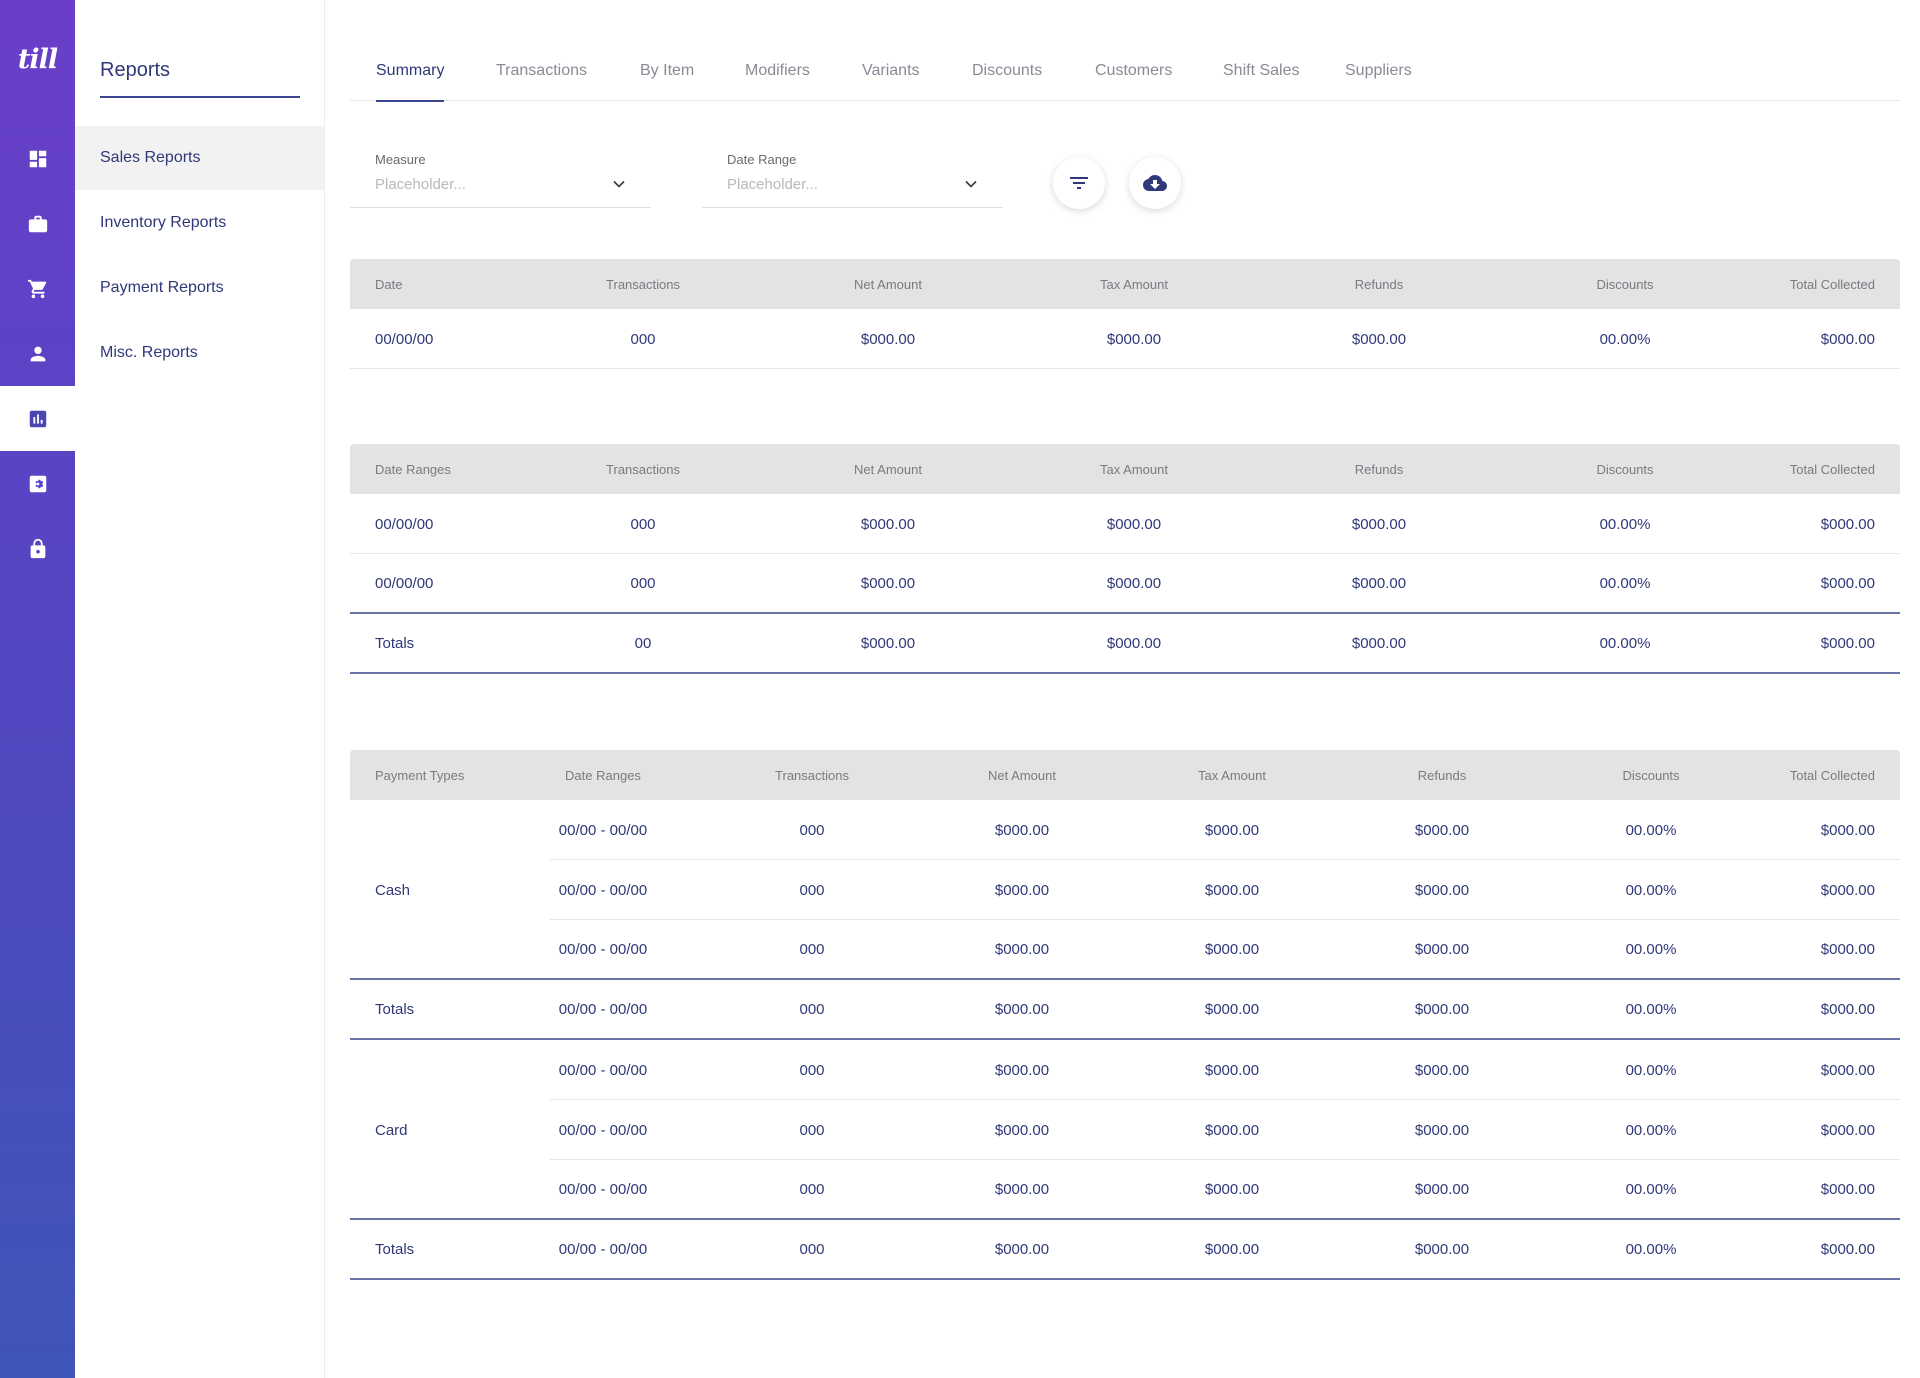  Describe the element at coordinates (888, 469) in the screenshot. I see `column-header: Net Amount` at that location.